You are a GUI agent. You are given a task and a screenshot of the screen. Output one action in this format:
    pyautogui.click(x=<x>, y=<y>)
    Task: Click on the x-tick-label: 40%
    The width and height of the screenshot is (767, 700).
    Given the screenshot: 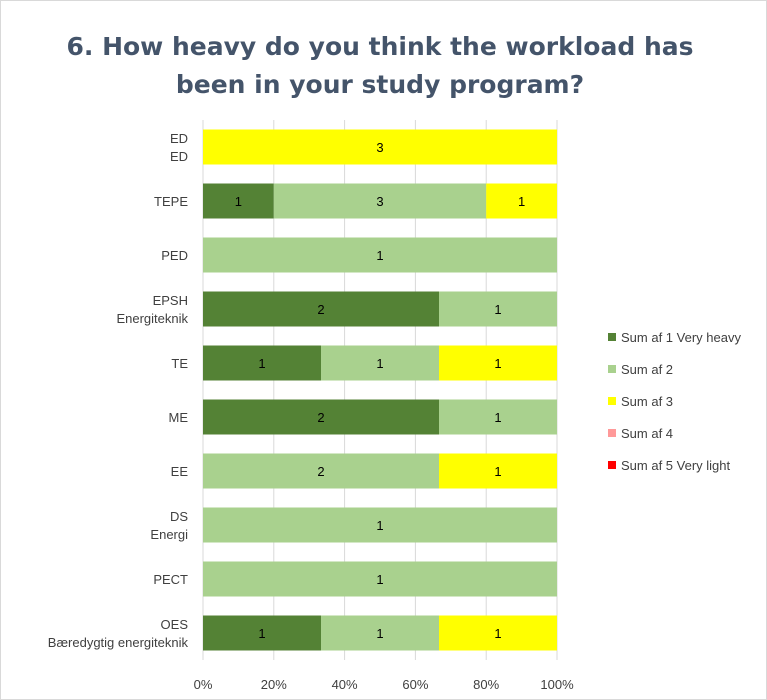 What is the action you would take?
    pyautogui.click(x=345, y=684)
    